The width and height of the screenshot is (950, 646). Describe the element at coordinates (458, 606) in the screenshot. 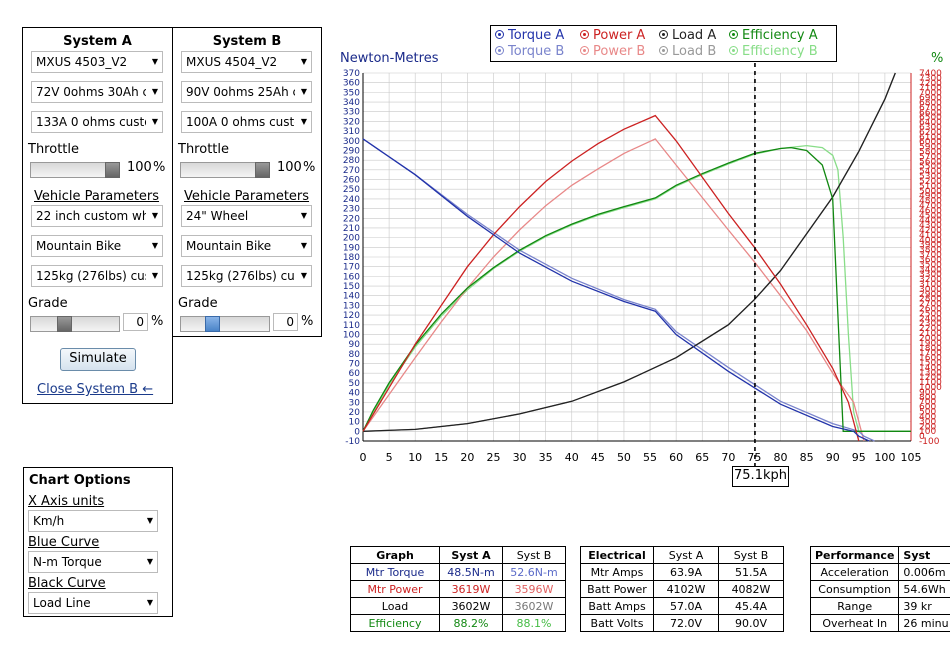

I see `table-row: Load 3602W 3602W` at that location.